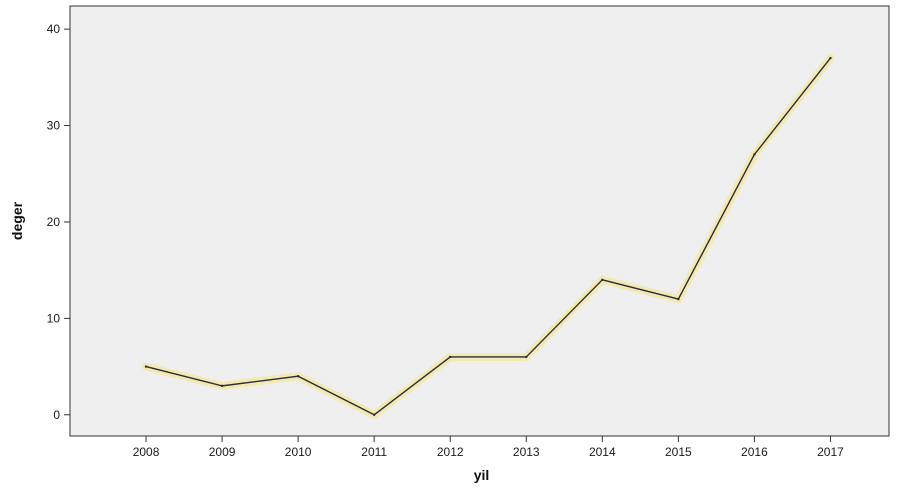 The image size is (901, 491). What do you see at coordinates (222, 452) in the screenshot?
I see `x-tick-label: 2009` at bounding box center [222, 452].